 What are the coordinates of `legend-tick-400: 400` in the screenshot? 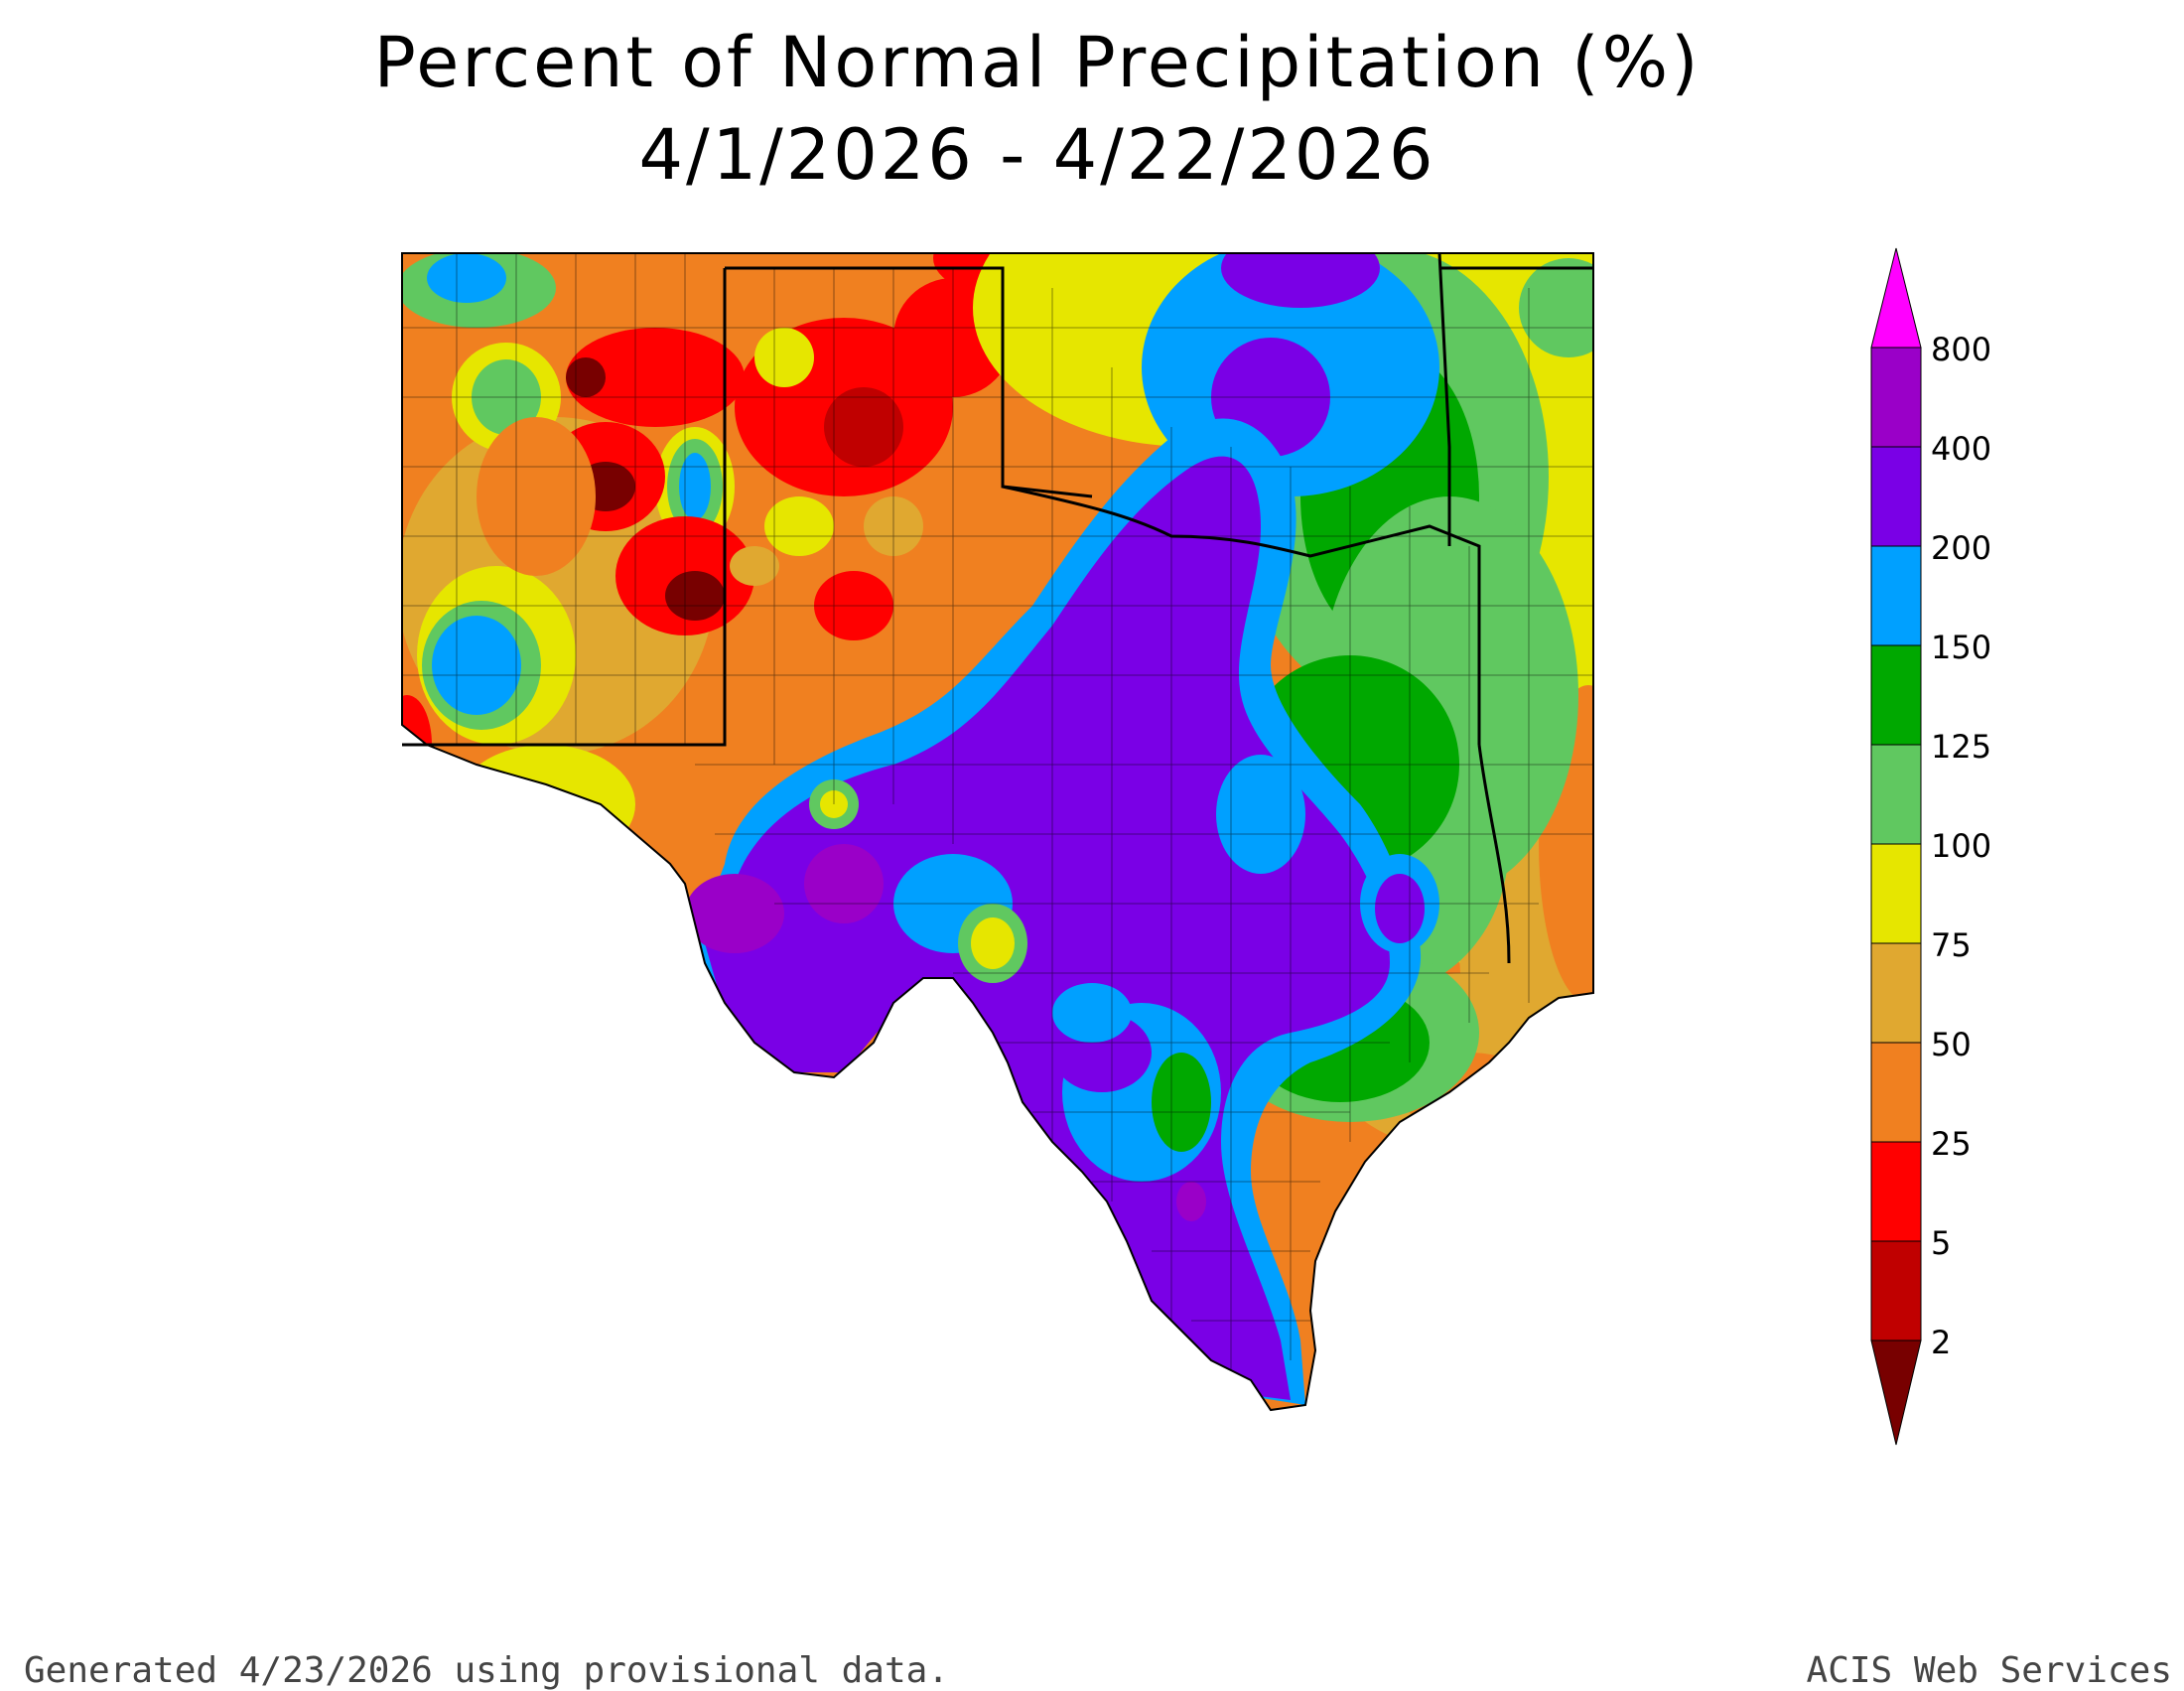 It's located at (1961, 449).